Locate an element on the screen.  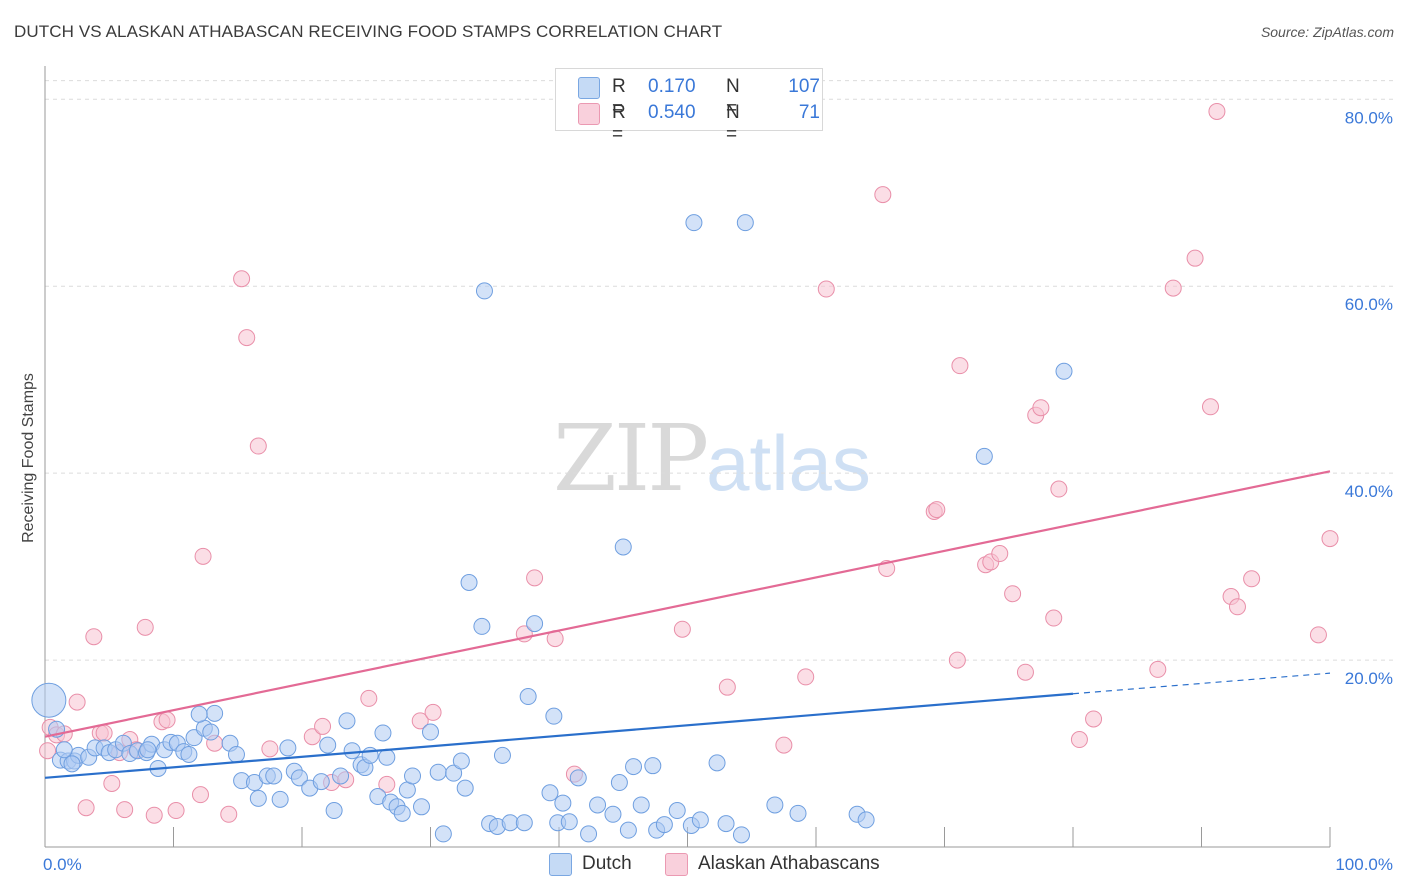
x-tick-label: 0.0% is located at coordinates (62, 864).